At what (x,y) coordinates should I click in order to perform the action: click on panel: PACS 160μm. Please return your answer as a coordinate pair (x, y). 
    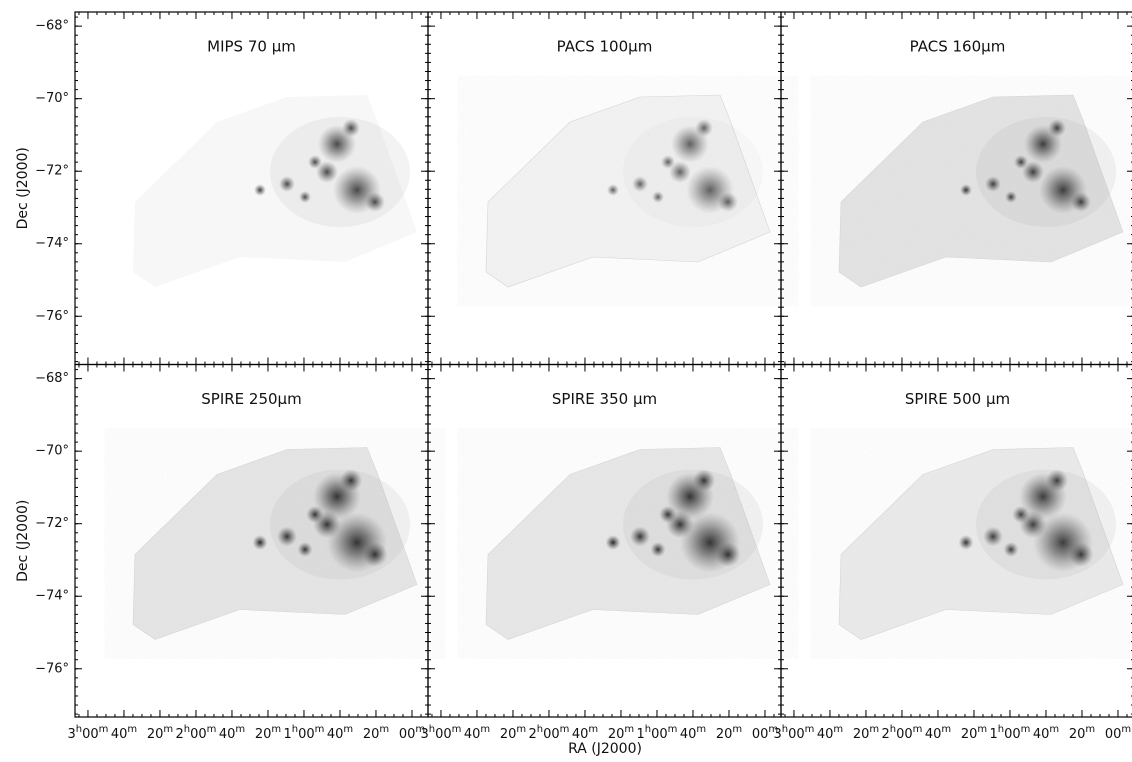
    Looking at the image, I should click on (956, 188).